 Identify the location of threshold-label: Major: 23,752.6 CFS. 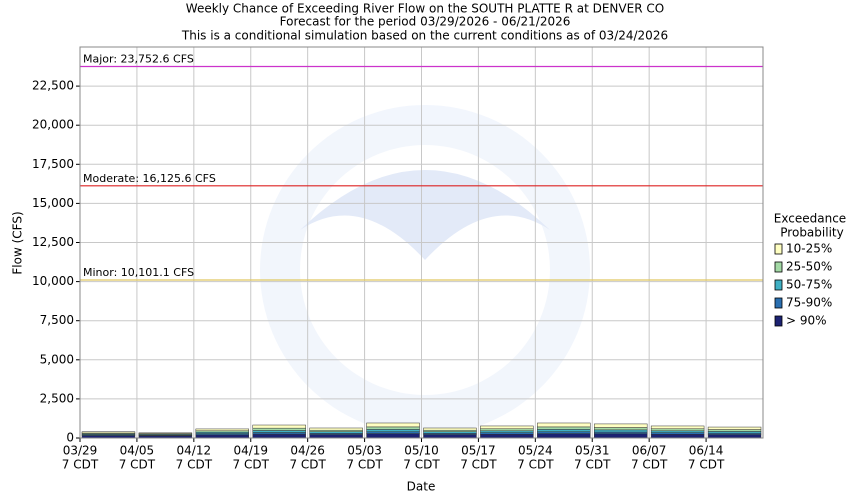
(138, 59).